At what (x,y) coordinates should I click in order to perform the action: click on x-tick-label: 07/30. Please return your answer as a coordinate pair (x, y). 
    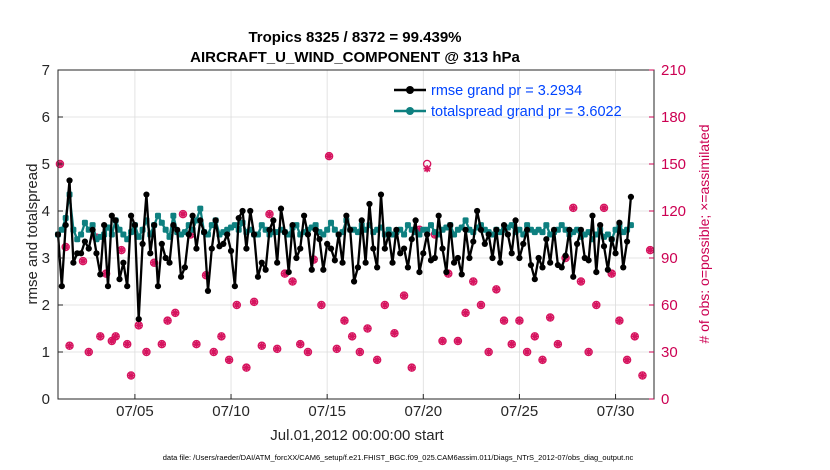
    Looking at the image, I should click on (616, 411).